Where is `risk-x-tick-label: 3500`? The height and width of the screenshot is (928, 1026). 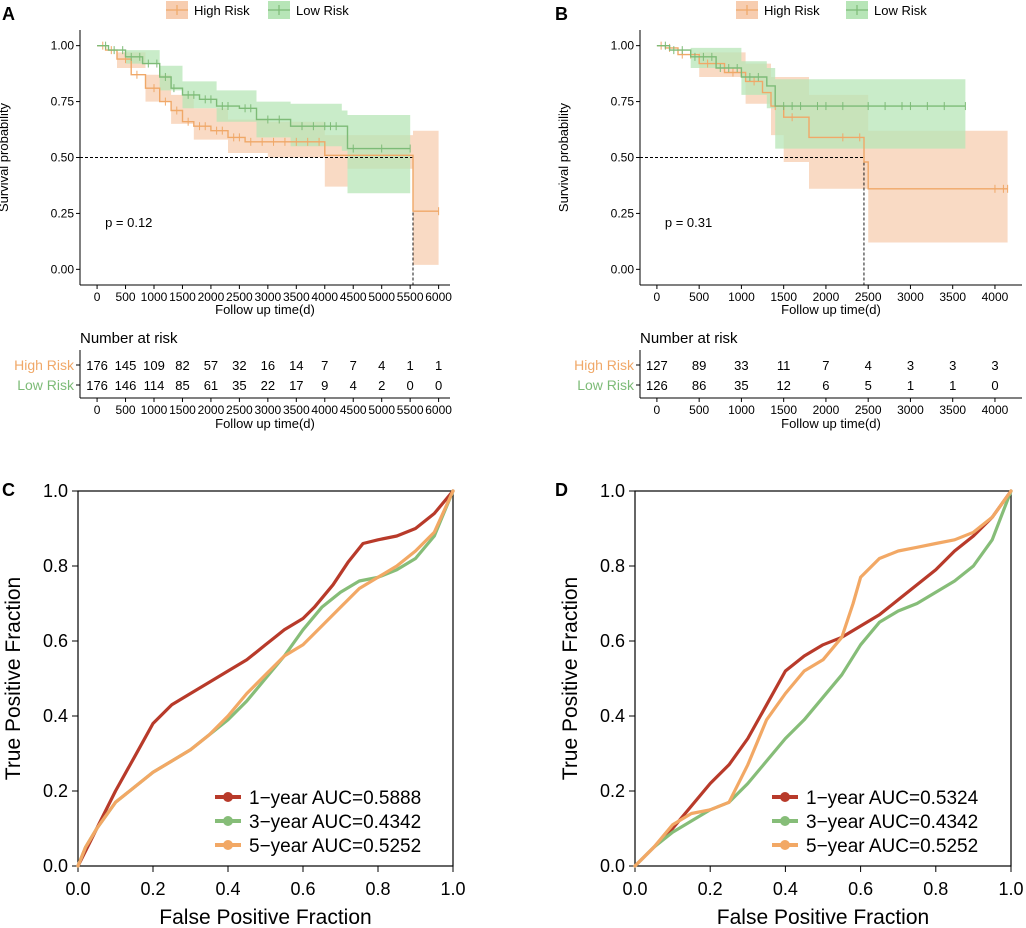 risk-x-tick-label: 3500 is located at coordinates (952, 410).